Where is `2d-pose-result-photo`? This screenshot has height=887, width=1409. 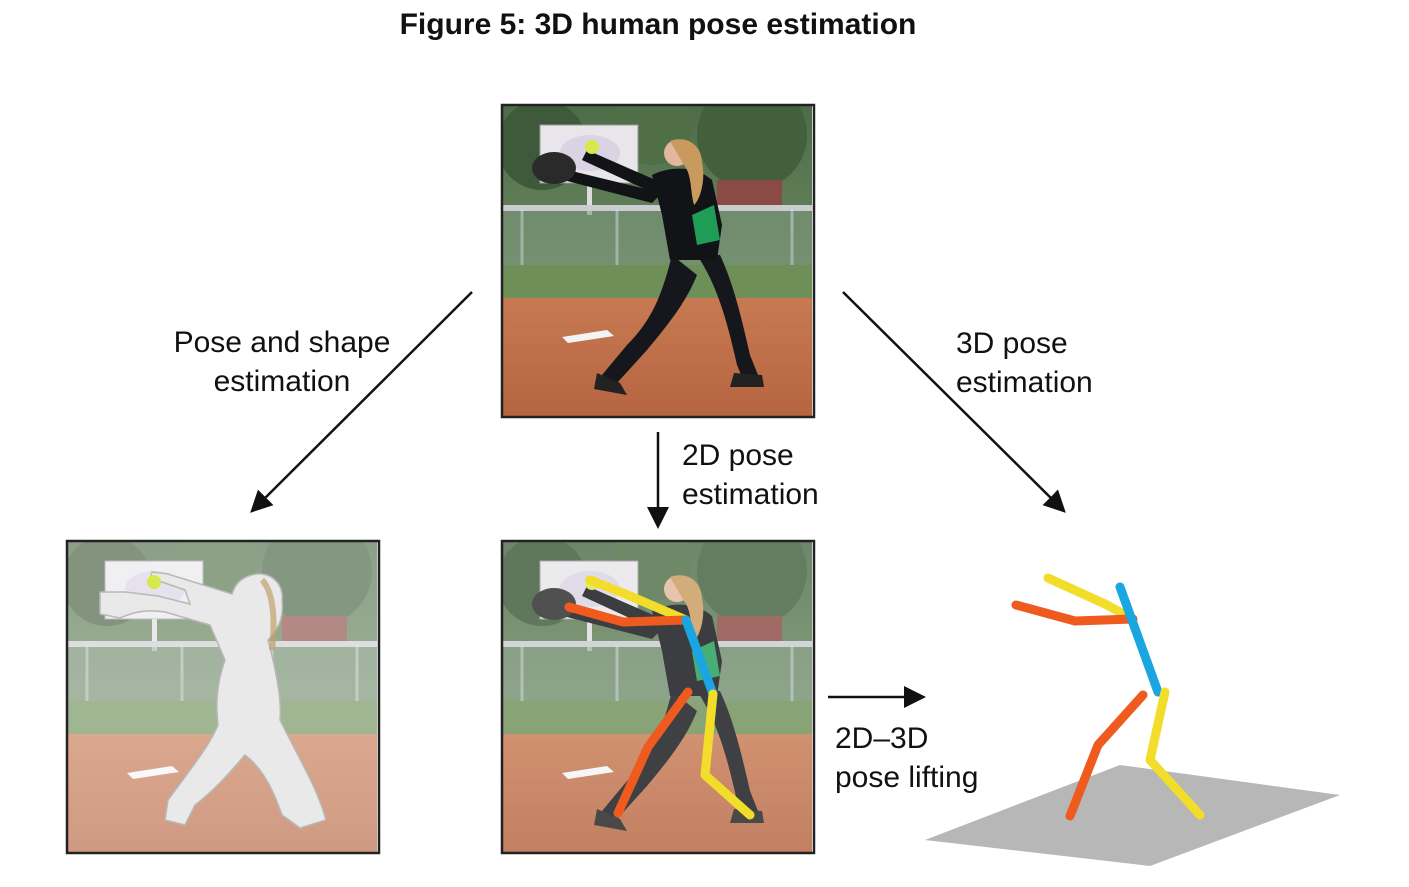
2d-pose-result-photo is located at coordinates (658, 697).